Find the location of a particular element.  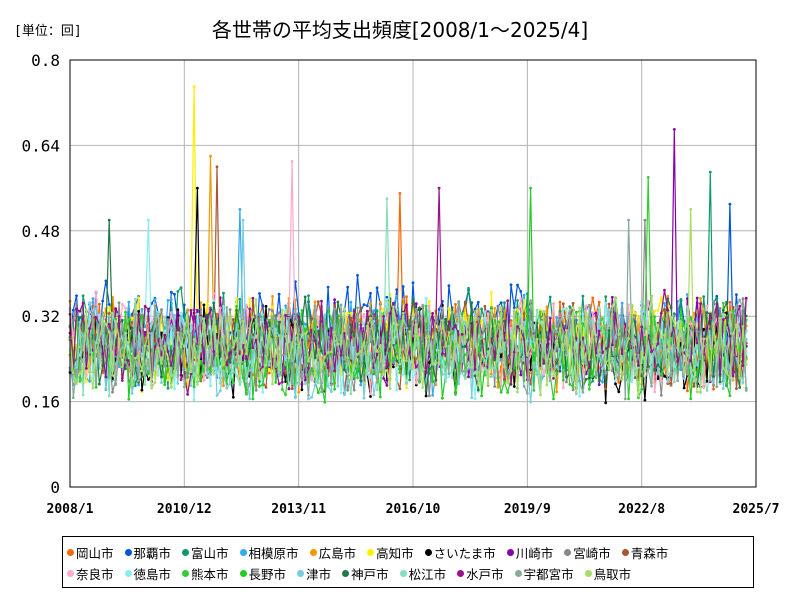

legend-item: 岡山市 is located at coordinates (90, 552).